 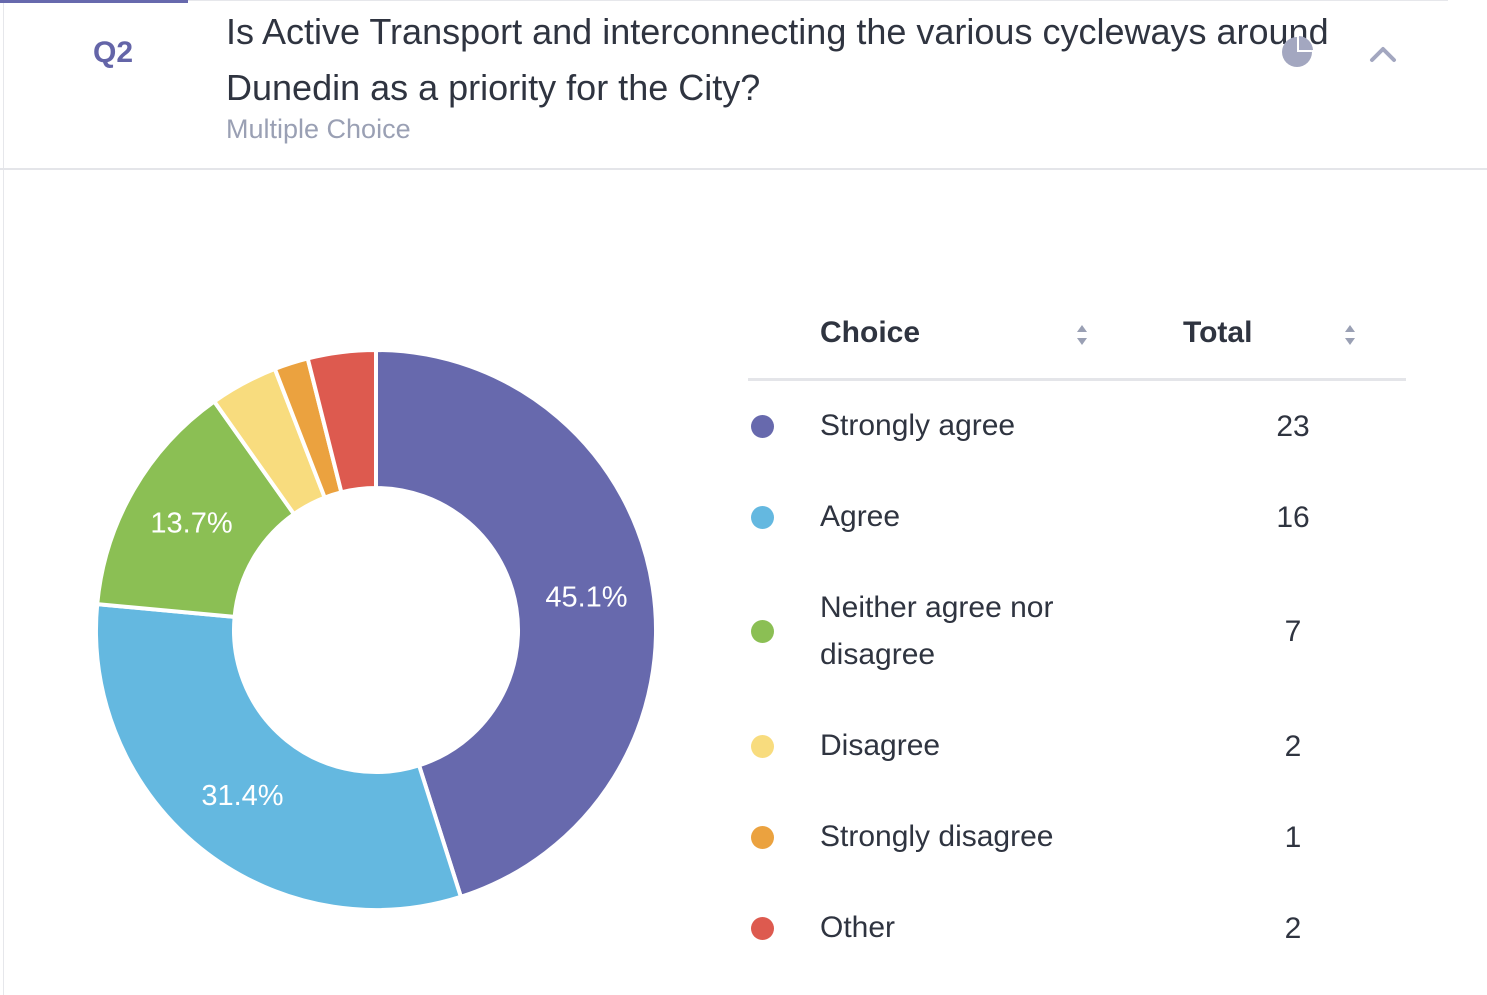 I want to click on pie-chart-icon, so click(x=1297, y=52).